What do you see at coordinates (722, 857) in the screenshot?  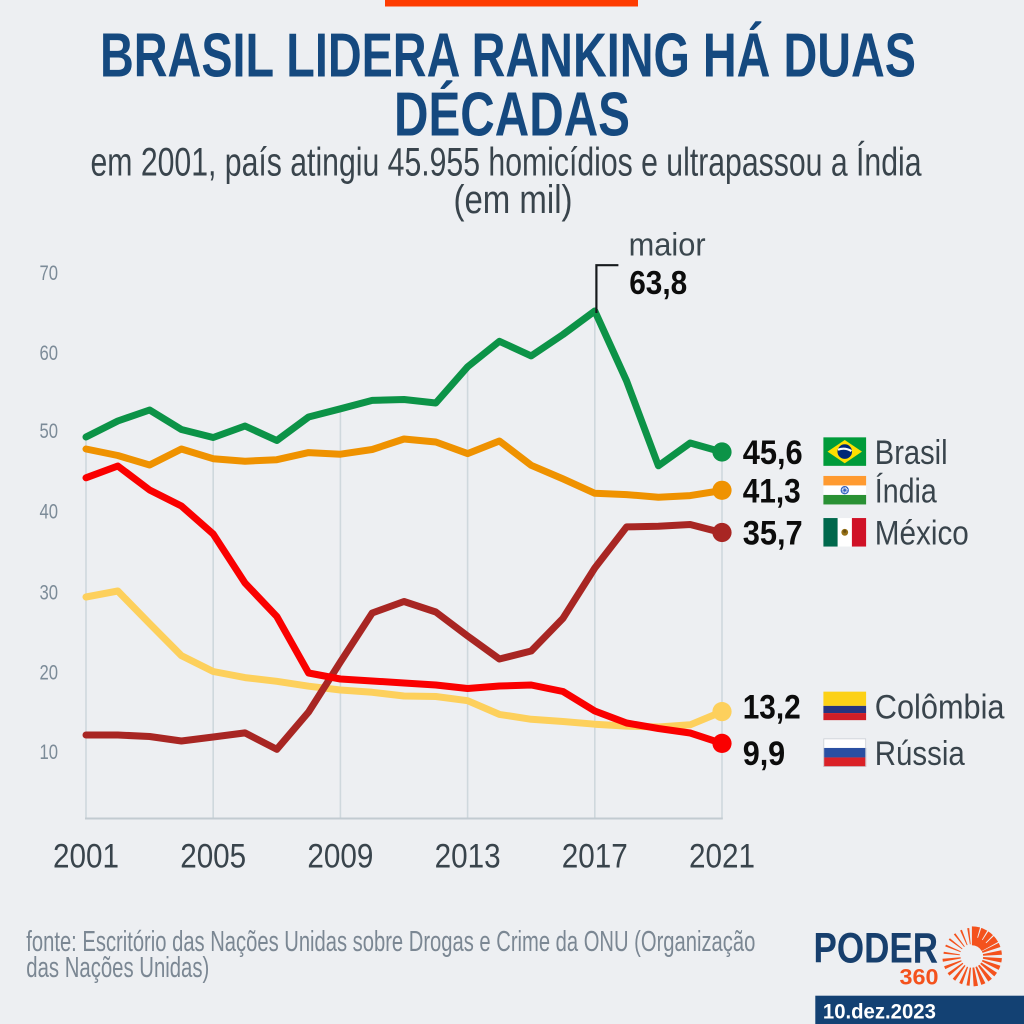 I see `svg-text: 2021` at bounding box center [722, 857].